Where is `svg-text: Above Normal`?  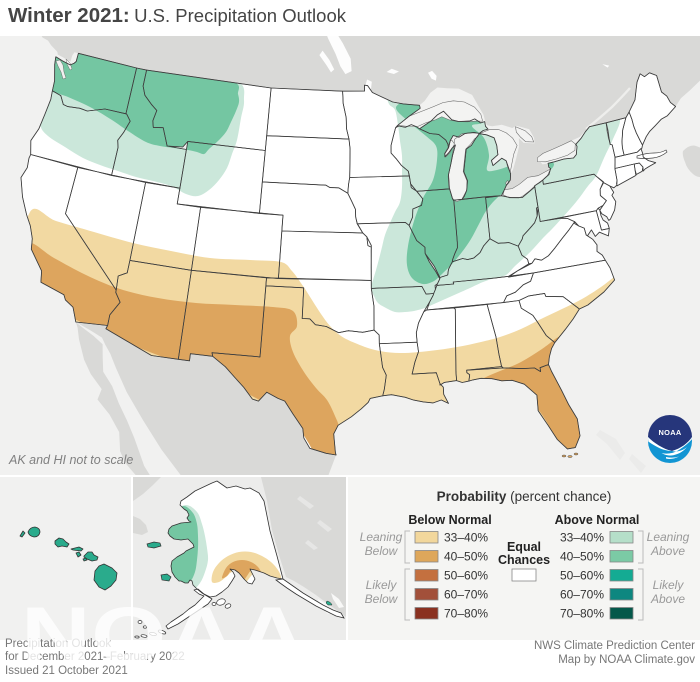 svg-text: Above Normal is located at coordinates (597, 520).